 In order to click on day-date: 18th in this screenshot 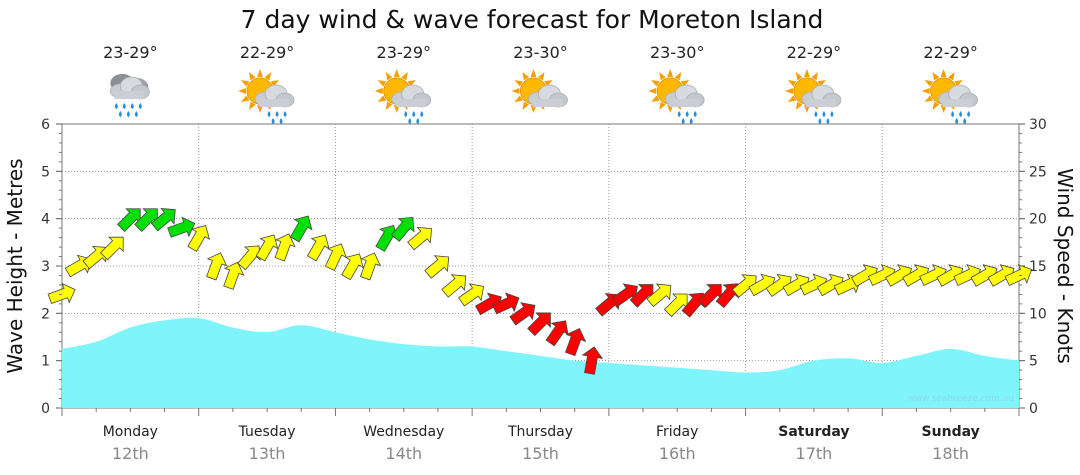, I will do `click(950, 453)`.